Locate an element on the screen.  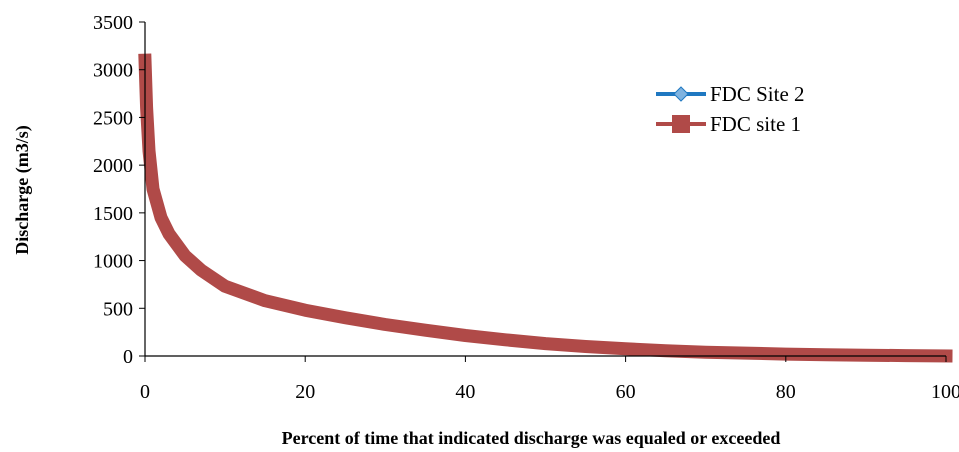
x-tick-label: 60 is located at coordinates (626, 392).